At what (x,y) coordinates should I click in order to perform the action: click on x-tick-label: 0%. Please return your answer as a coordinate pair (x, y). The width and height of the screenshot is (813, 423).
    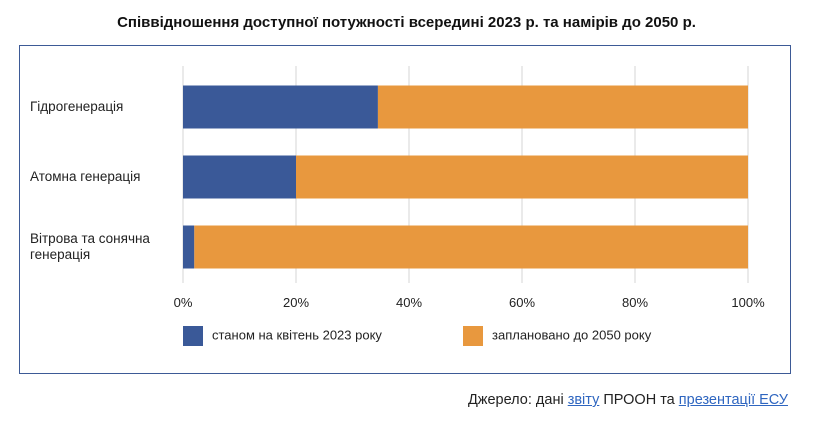
    Looking at the image, I should click on (183, 302).